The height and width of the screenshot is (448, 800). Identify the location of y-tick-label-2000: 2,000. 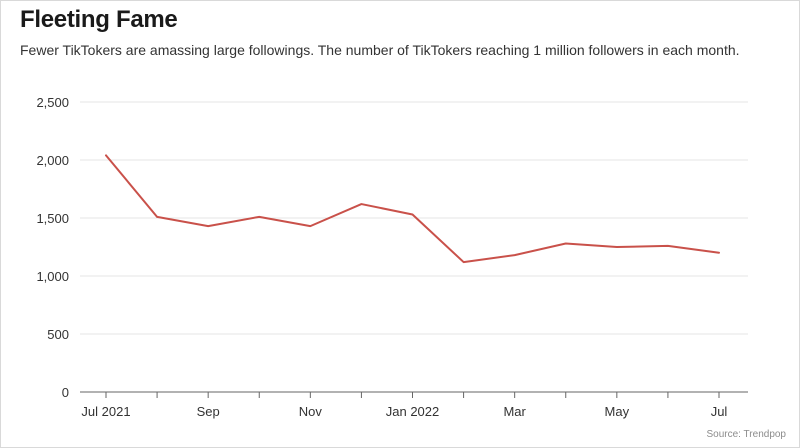
(52, 160).